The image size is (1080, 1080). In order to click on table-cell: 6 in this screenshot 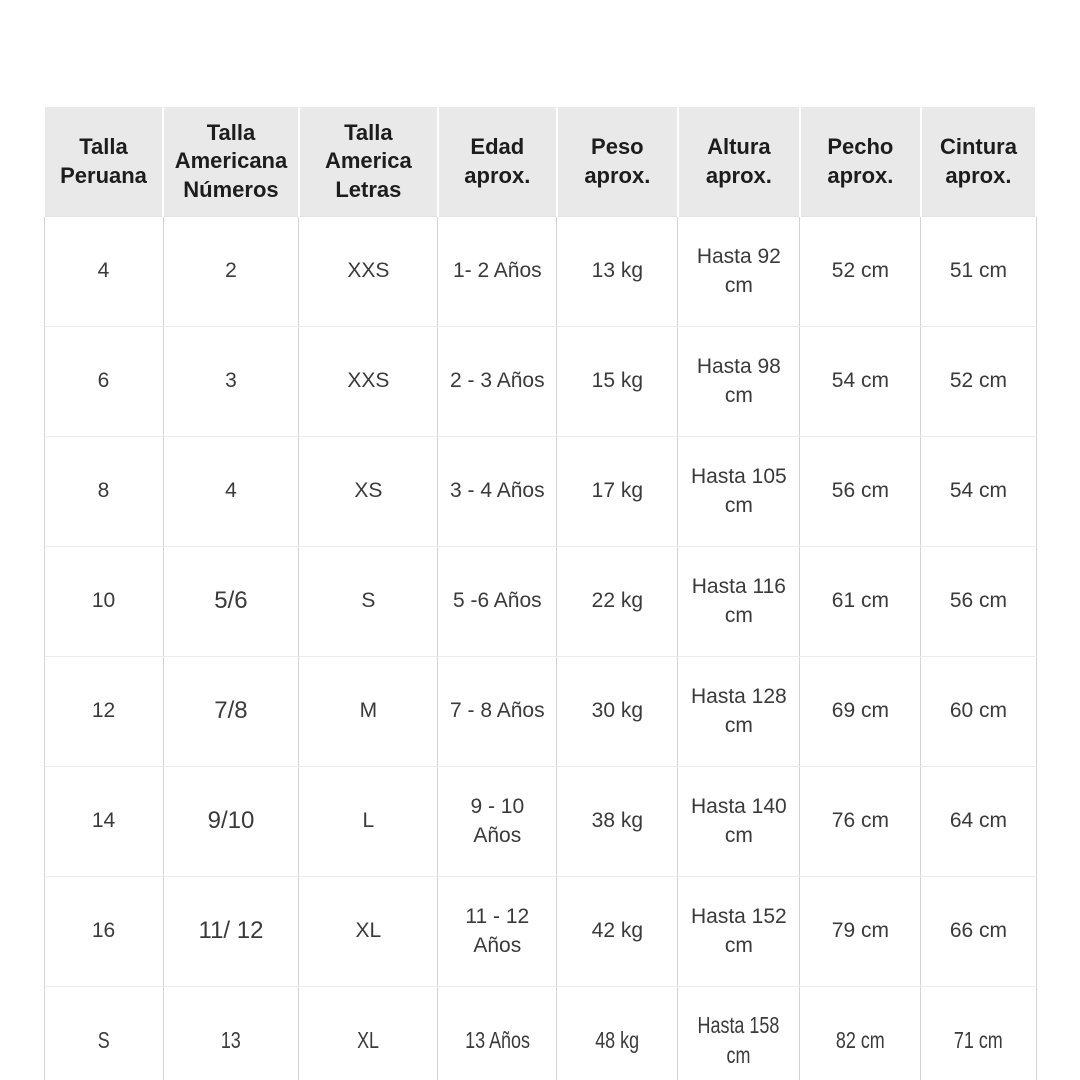, I will do `click(103, 381)`.